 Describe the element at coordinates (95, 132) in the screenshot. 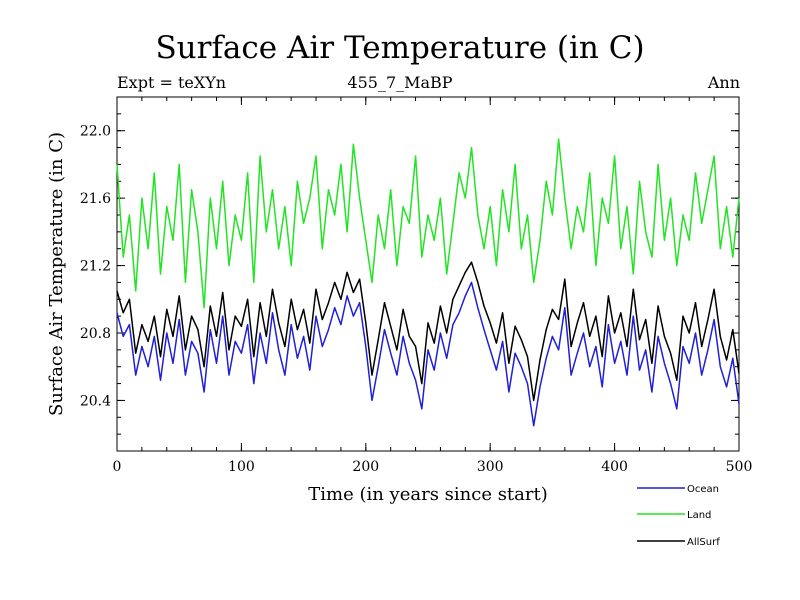

I see `y-tick-label: 22.0` at that location.